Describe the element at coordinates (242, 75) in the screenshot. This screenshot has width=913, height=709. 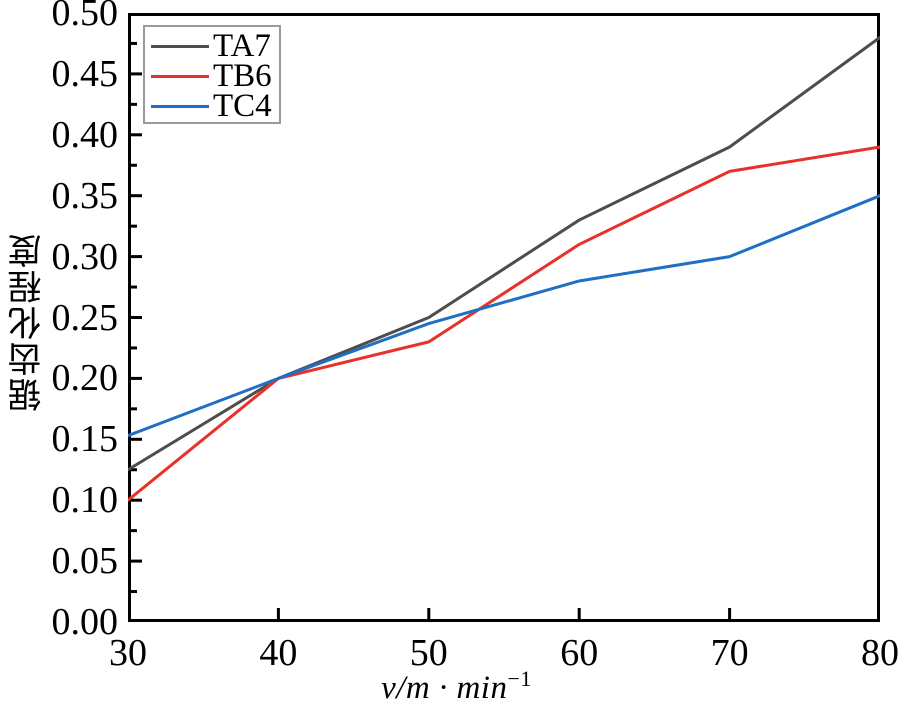
I see `legend-label: TB6` at that location.